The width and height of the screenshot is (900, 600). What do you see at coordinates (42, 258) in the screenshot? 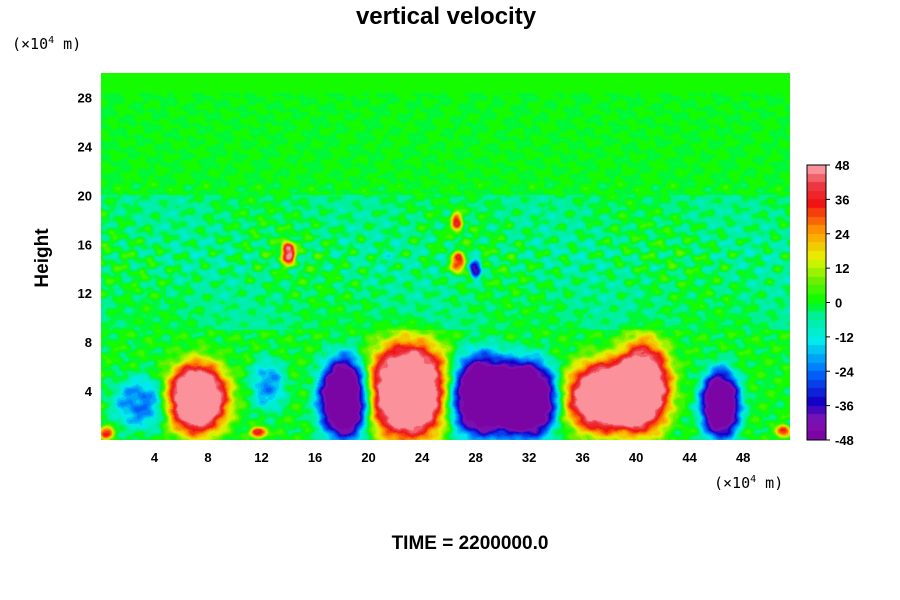
I see `y-axis-label: Height` at bounding box center [42, 258].